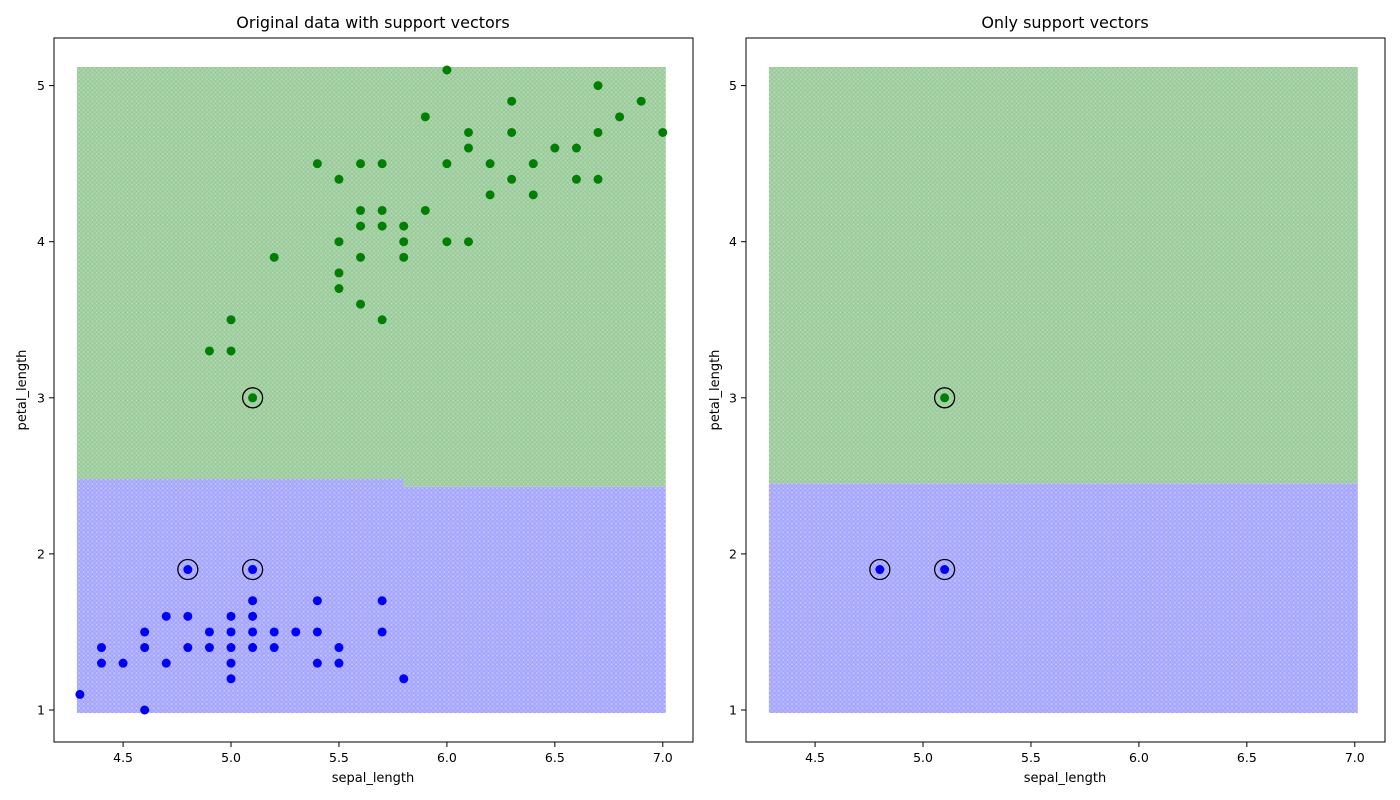  Describe the element at coordinates (733, 241) in the screenshot. I see `right-y-tick-label: 4` at that location.